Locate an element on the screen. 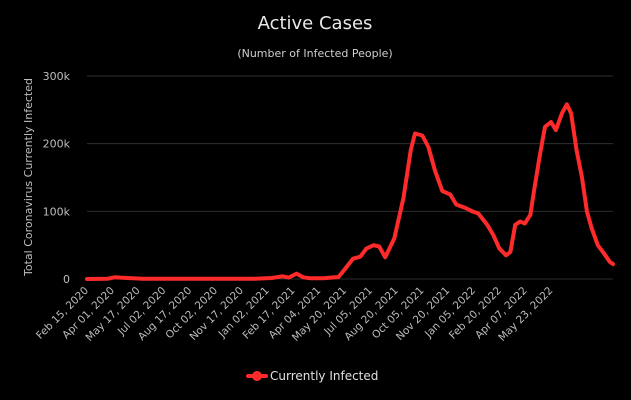  y-axis-ticks: 0 100k 200k 300k is located at coordinates (57, 178).